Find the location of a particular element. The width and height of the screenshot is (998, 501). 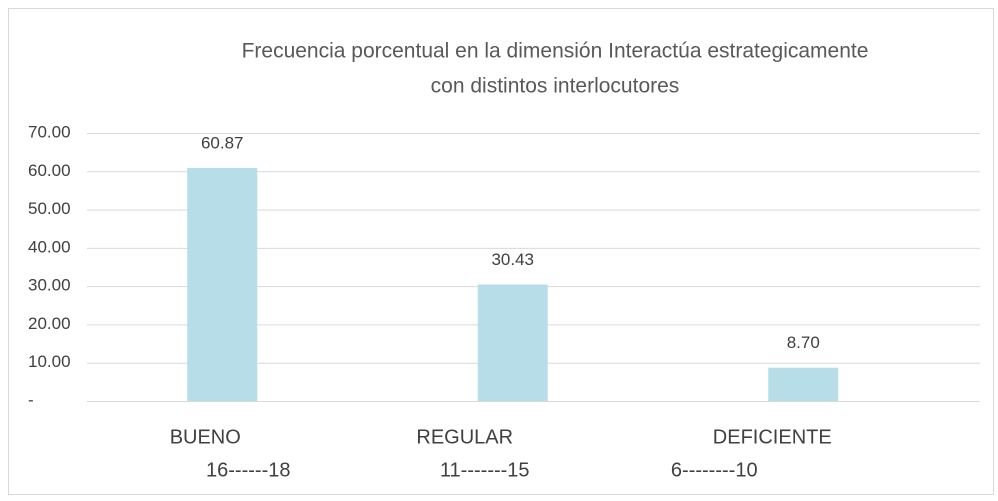

y-tick-label: 30.00 is located at coordinates (49, 285).